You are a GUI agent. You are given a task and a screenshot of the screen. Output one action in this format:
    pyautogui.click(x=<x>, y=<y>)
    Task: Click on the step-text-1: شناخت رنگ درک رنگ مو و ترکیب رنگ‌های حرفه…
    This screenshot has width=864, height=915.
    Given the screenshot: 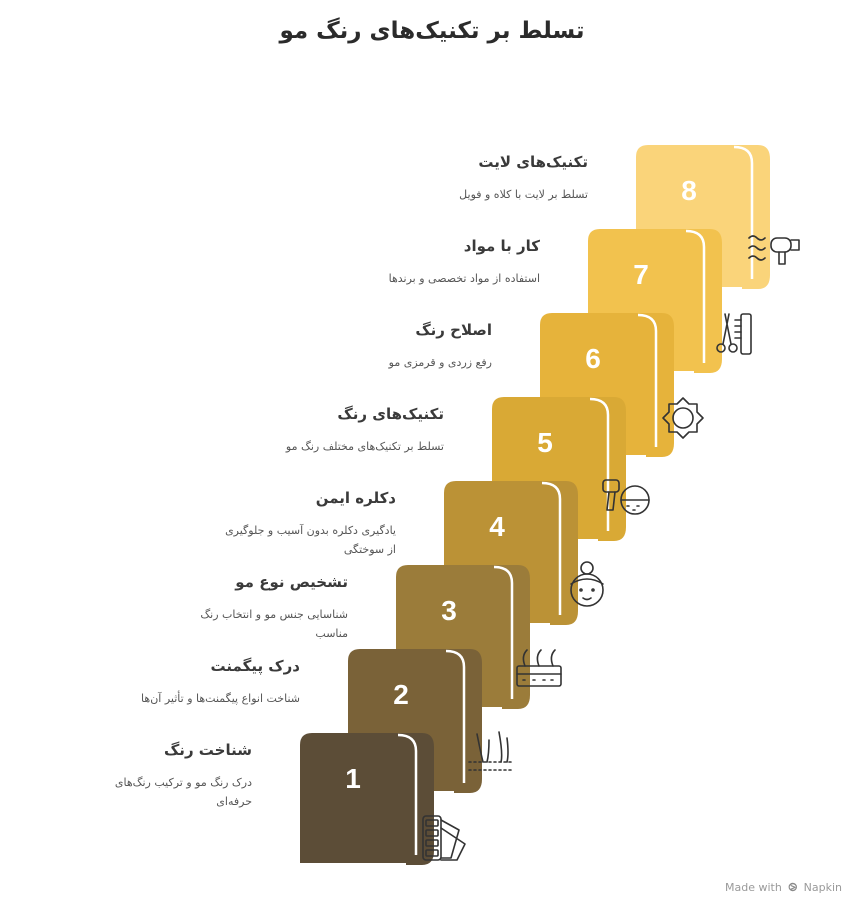 What is the action you would take?
    pyautogui.click(x=152, y=776)
    